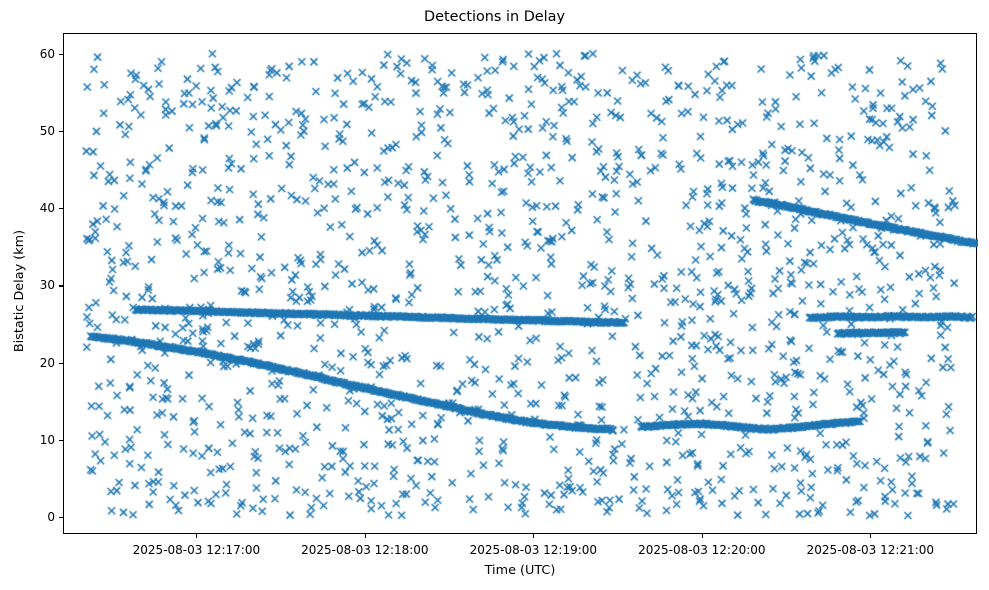 This screenshot has width=989, height=590. I want to click on x-tick-label: 2025-08-03 12:20:00, so click(702, 550).